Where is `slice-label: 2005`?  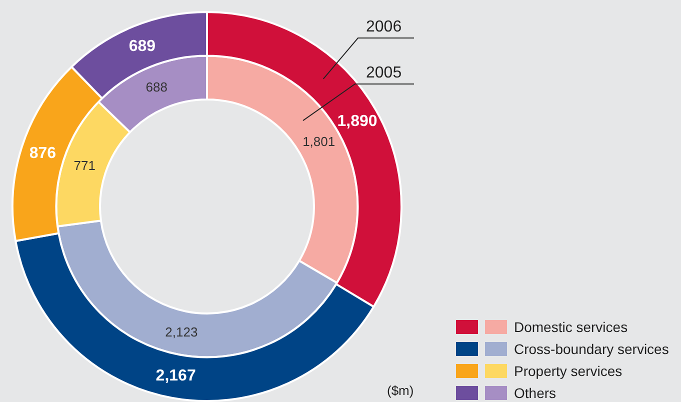
slice-label: 2005 is located at coordinates (384, 73).